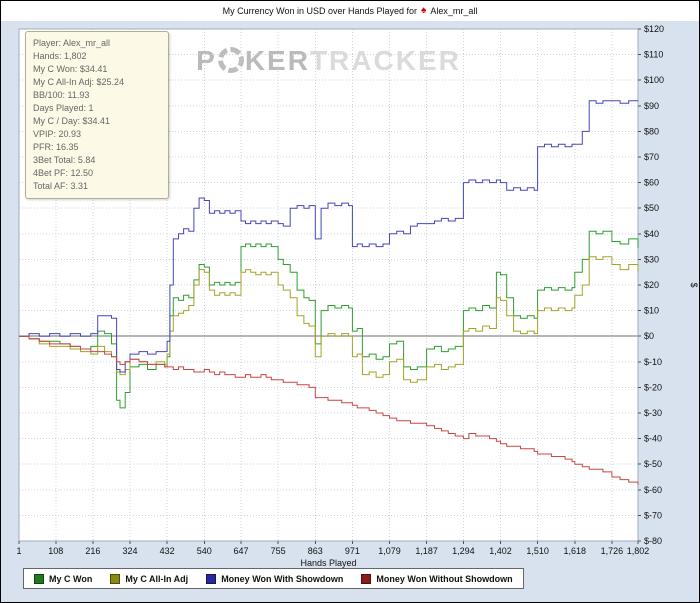 This screenshot has height=603, width=700. Describe the element at coordinates (129, 551) in the screenshot. I see `x-tick-label: 324` at that location.